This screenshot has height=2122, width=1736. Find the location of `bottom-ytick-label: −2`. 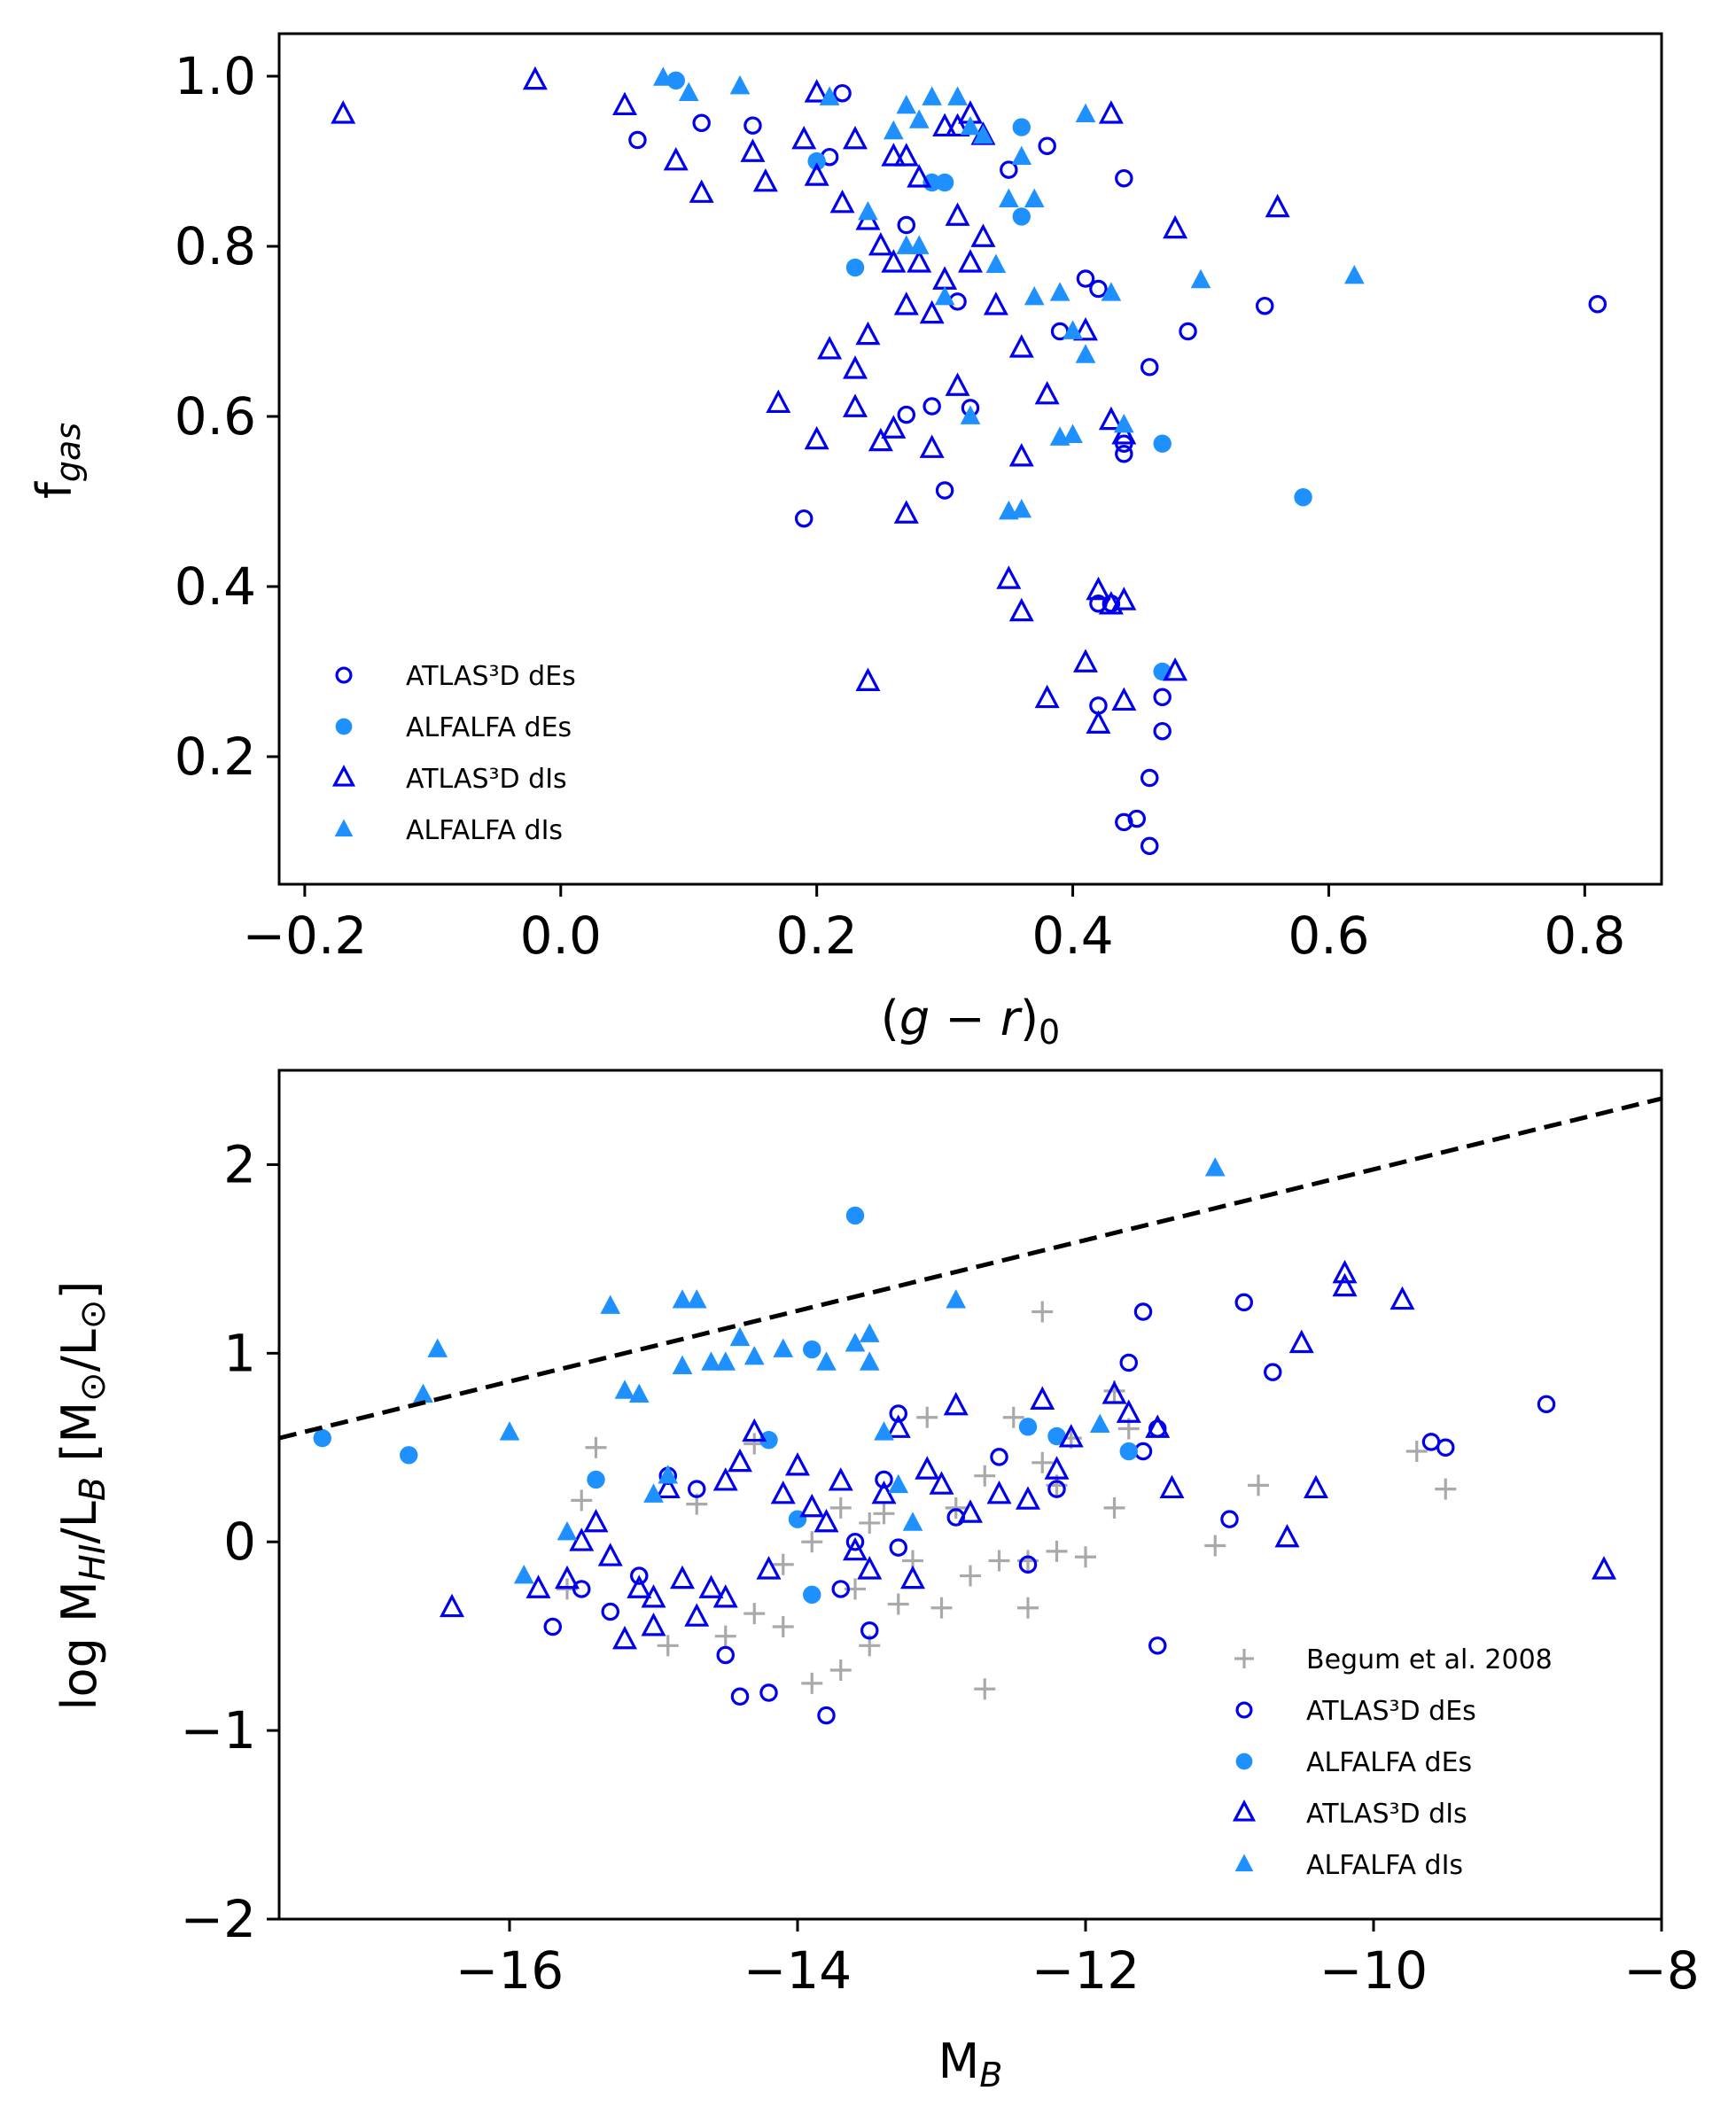

bottom-ytick-label: −2 is located at coordinates (219, 1919).